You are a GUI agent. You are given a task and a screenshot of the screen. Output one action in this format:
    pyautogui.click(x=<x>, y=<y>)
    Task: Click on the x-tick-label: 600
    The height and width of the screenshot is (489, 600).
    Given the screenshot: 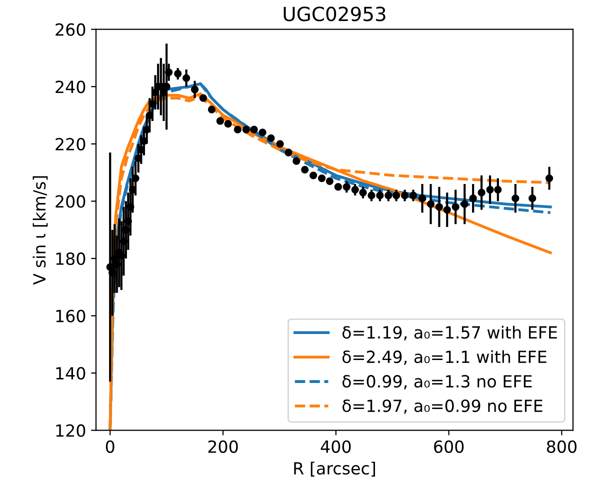 What is the action you would take?
    pyautogui.click(x=449, y=446)
    